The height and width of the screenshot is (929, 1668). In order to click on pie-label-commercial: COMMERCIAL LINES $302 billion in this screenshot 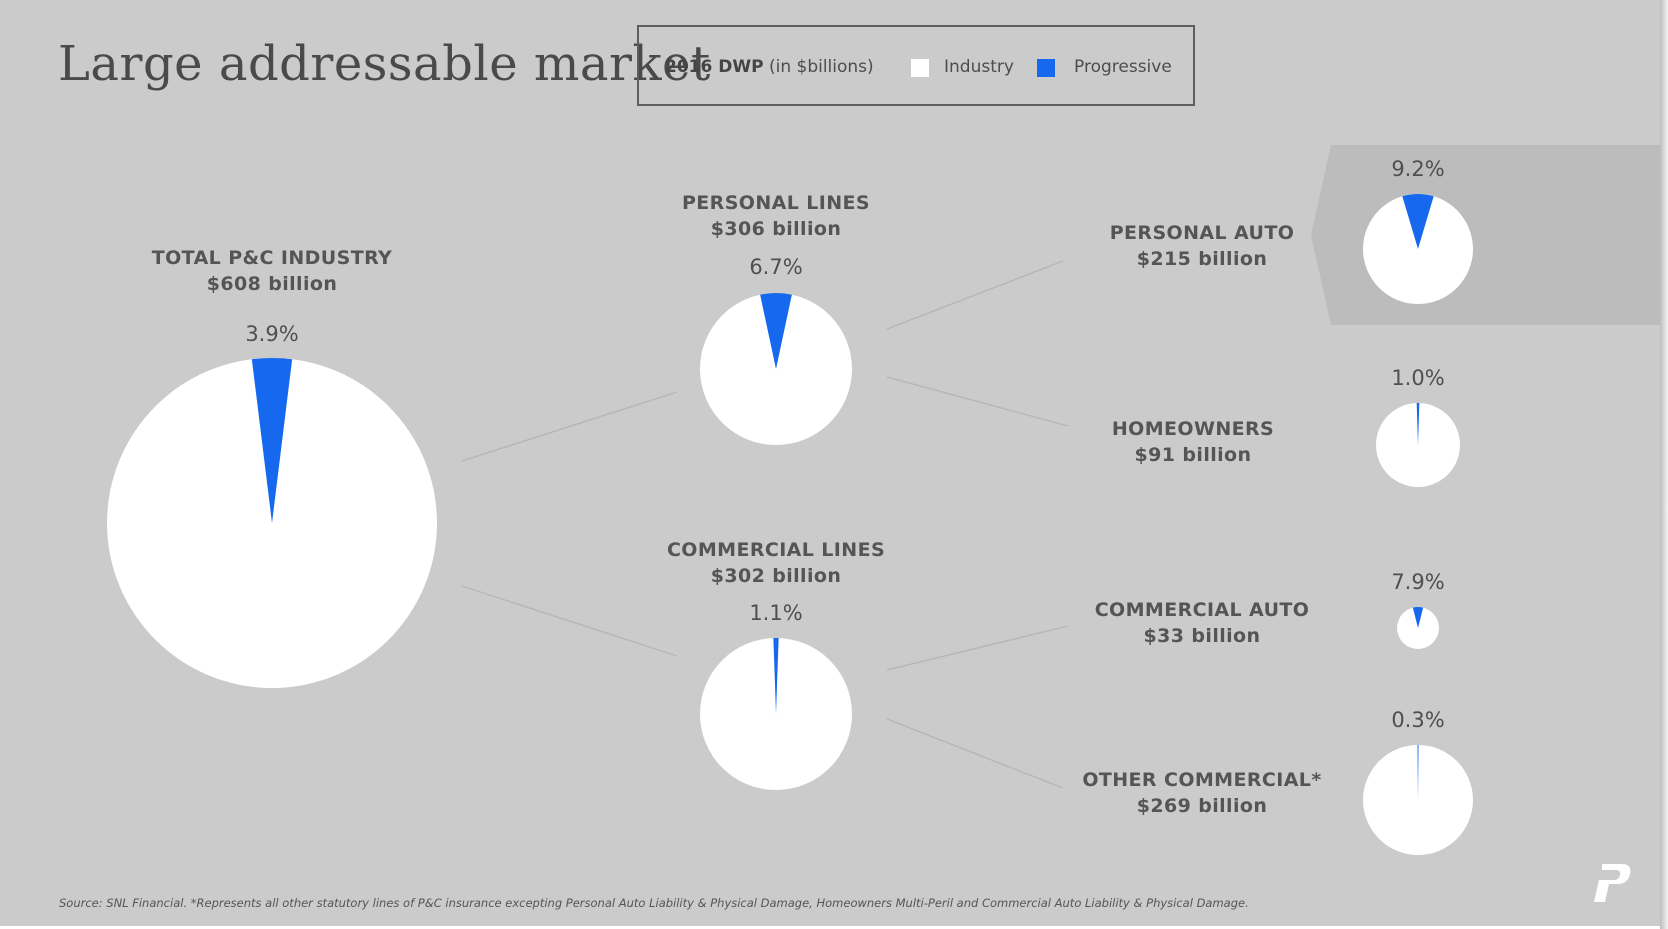, I will do `click(776, 563)`.